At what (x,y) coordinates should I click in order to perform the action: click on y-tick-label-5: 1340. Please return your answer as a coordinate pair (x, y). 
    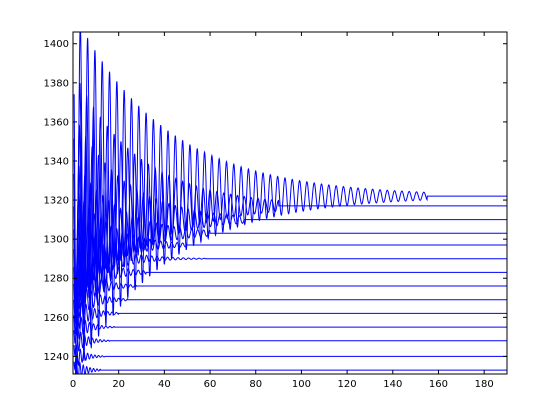
    Looking at the image, I should click on (56, 161).